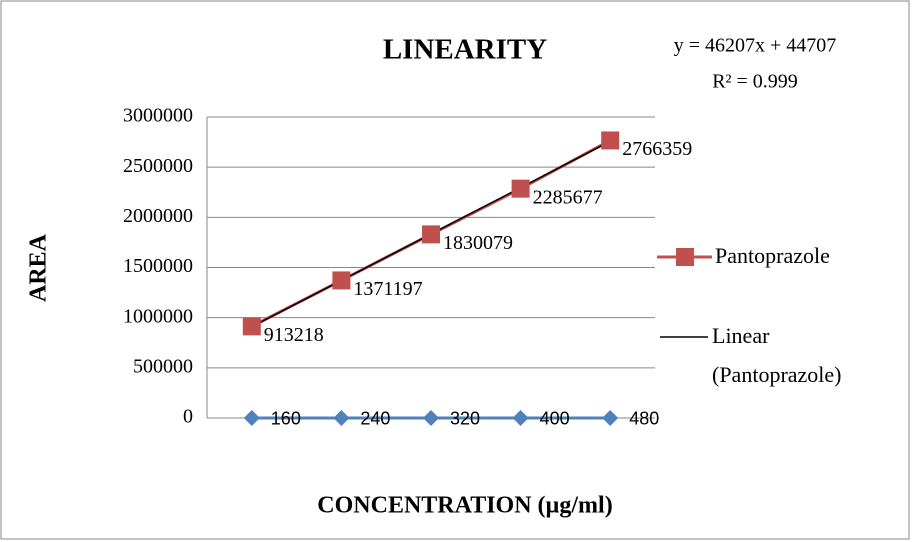 The height and width of the screenshot is (542, 912). Describe the element at coordinates (163, 366) in the screenshot. I see `y-tick-label: 500000` at that location.